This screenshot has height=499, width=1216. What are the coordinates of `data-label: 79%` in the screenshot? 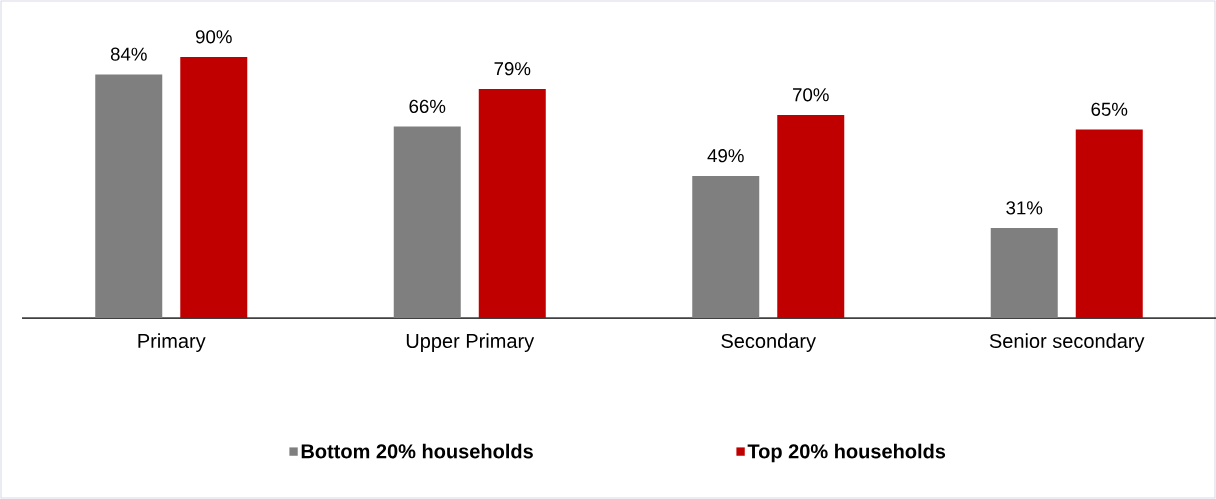 It's located at (512, 69).